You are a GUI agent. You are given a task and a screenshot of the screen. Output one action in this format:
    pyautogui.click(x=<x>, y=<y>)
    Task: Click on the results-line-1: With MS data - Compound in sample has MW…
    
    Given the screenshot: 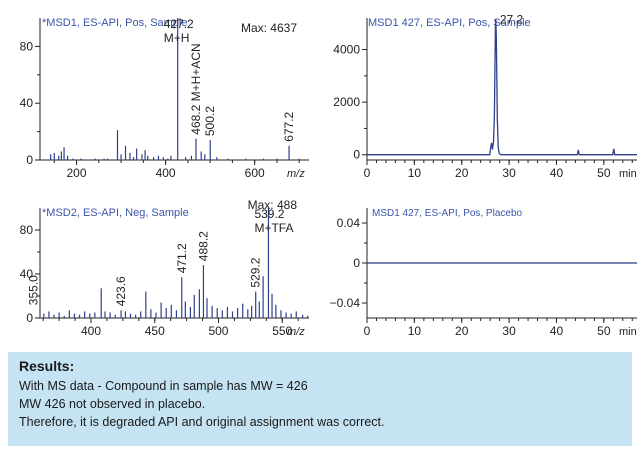 What is the action you would take?
    pyautogui.click(x=163, y=386)
    